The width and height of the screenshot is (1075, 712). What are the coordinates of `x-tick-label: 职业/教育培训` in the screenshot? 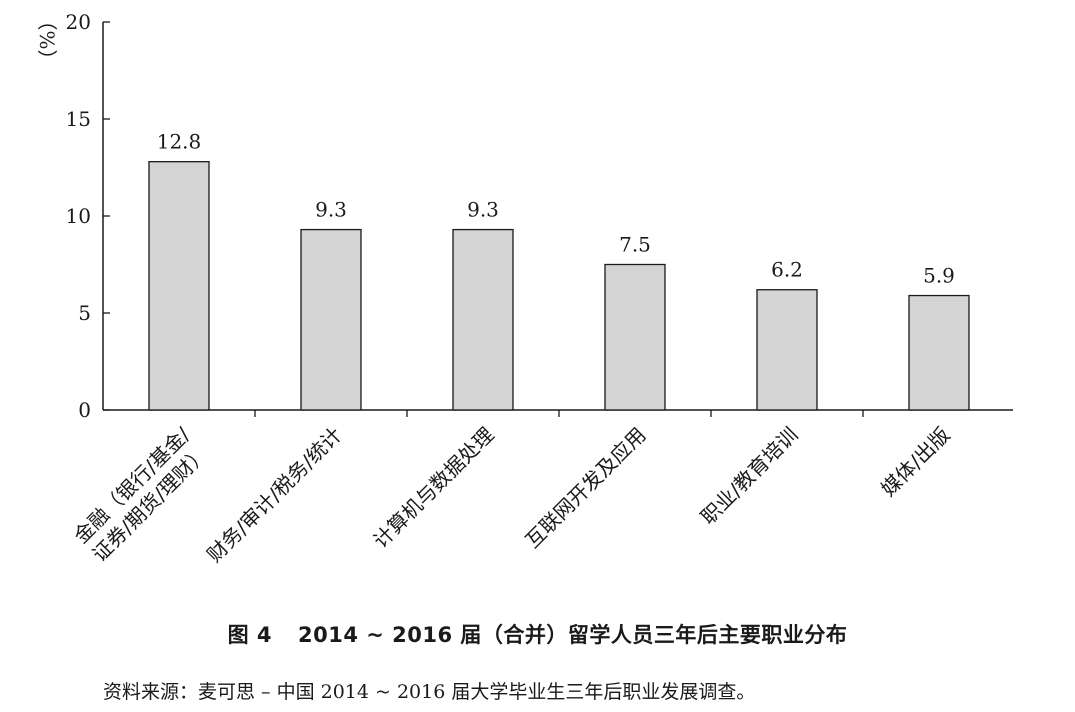 It's located at (749, 476).